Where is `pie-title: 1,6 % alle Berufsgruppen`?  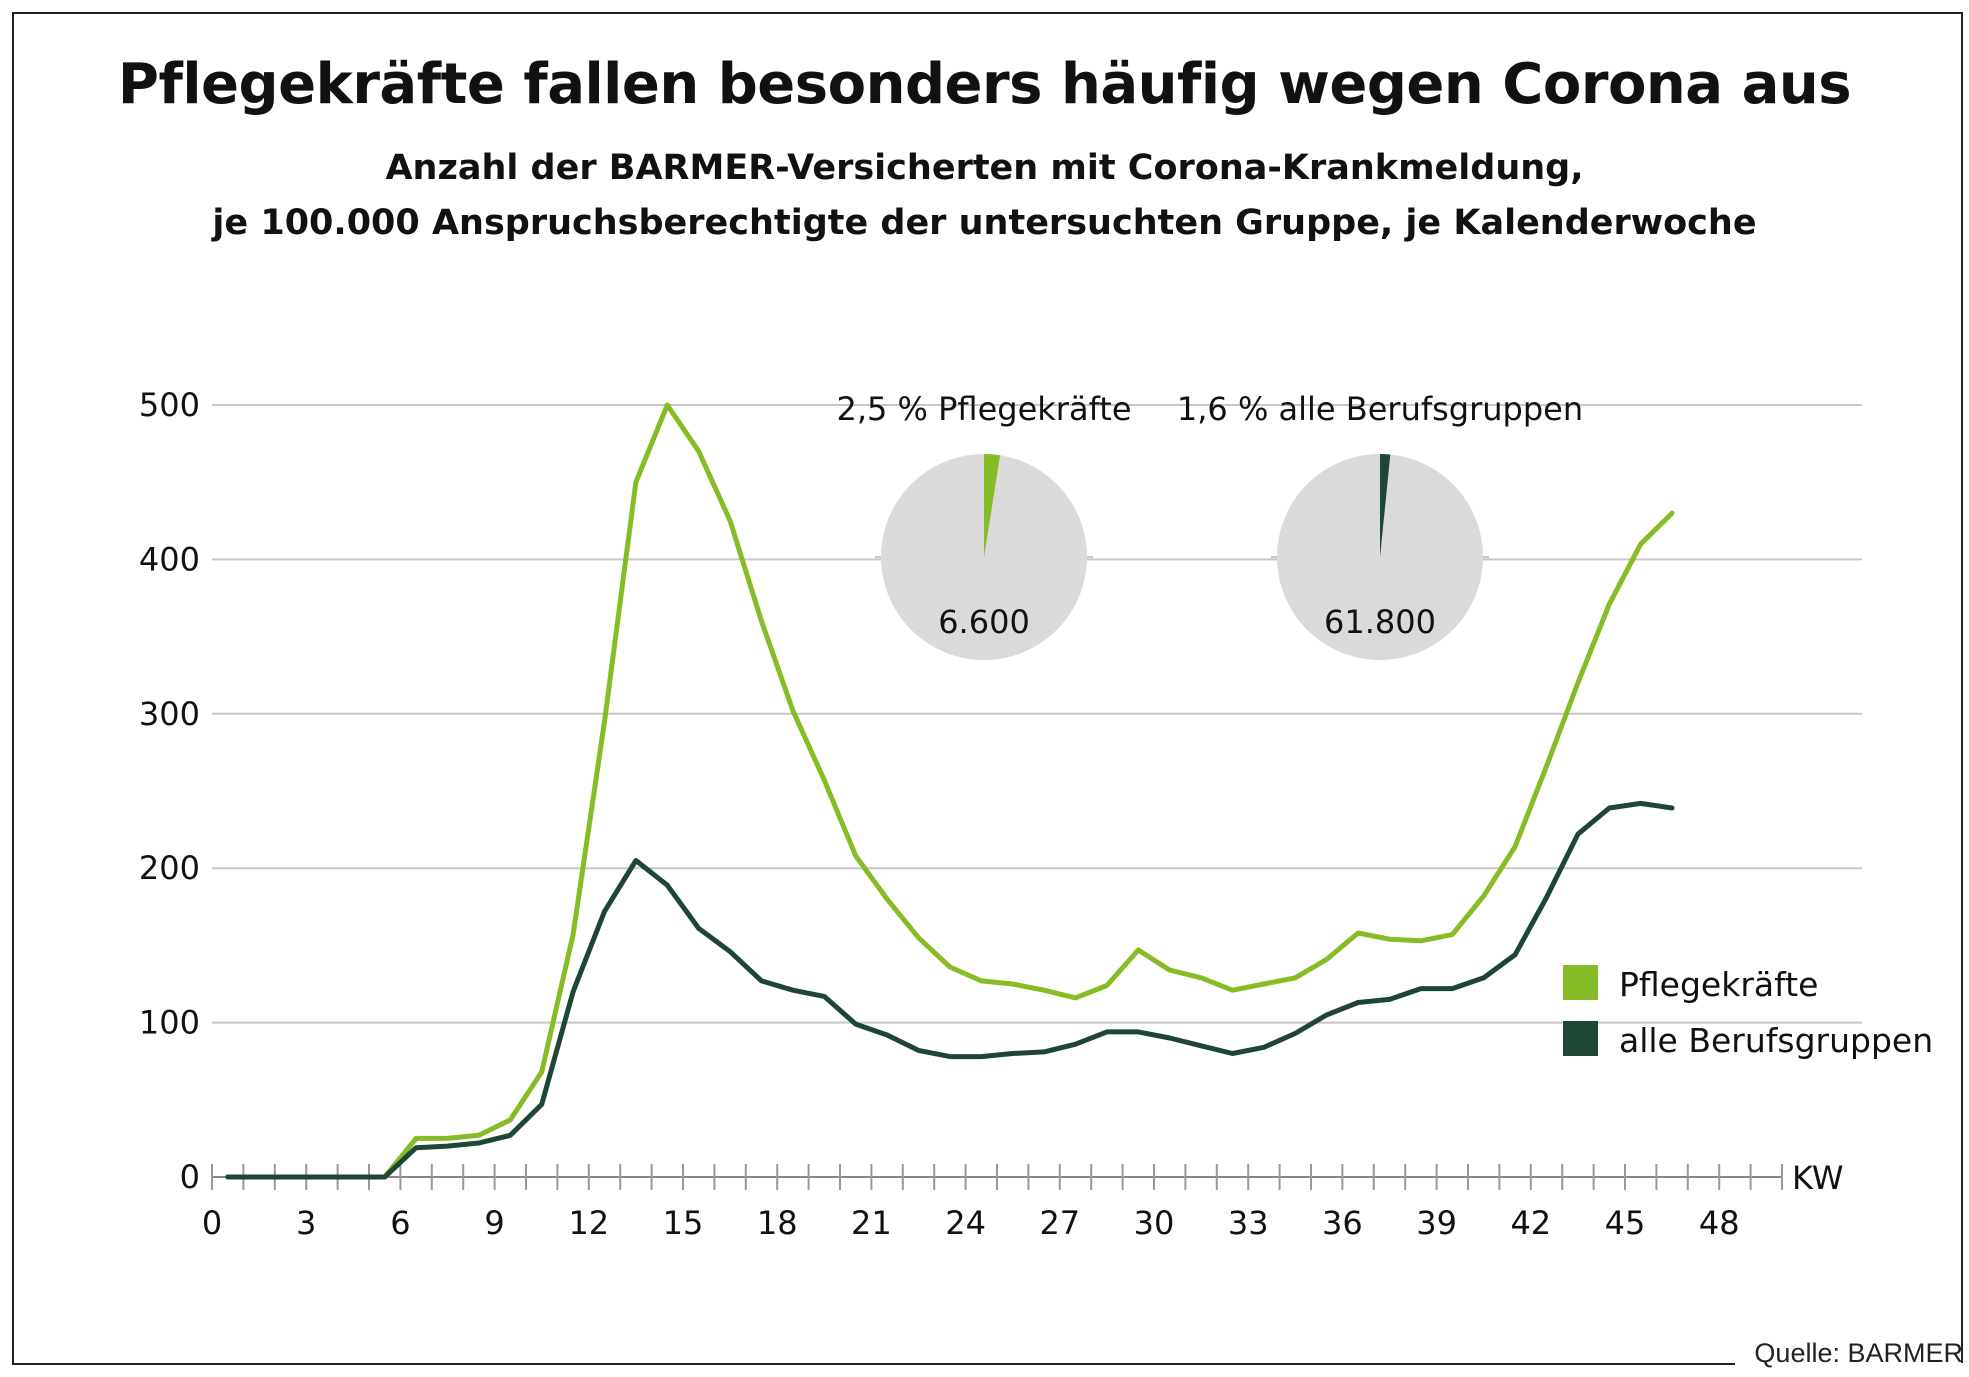
pie-title: 1,6 % alle Berufsgruppen is located at coordinates (1380, 409).